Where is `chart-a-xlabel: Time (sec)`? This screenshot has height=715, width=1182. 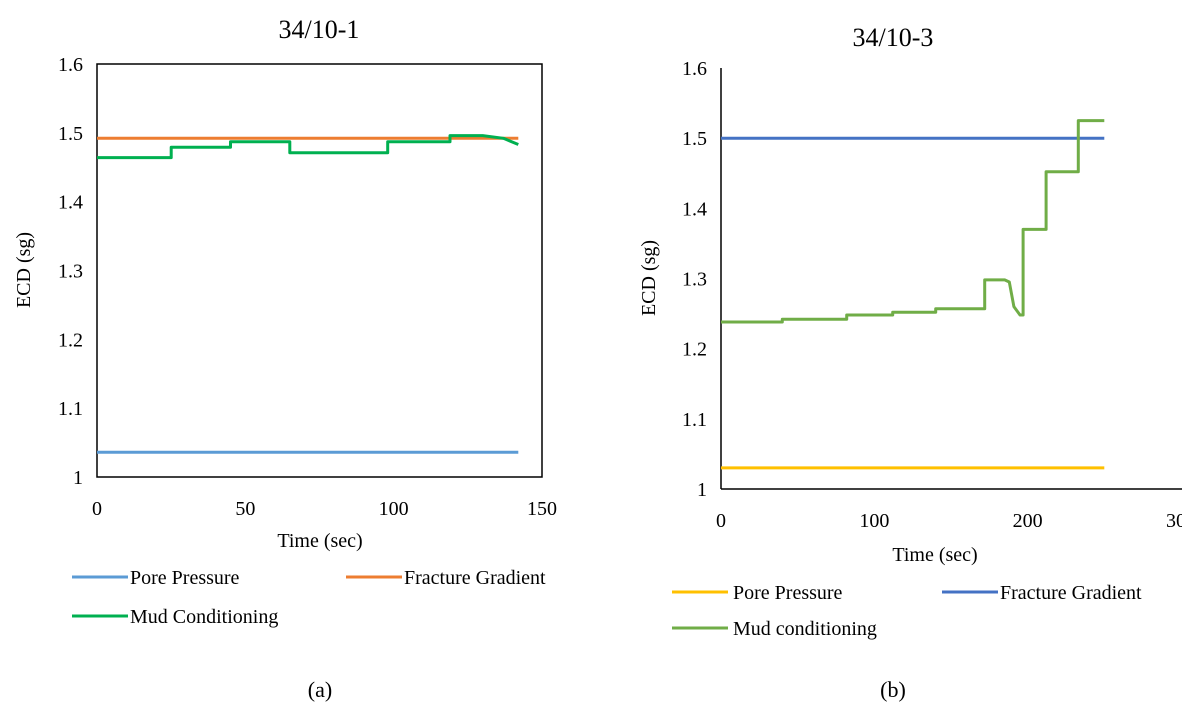 chart-a-xlabel: Time (sec) is located at coordinates (319, 541).